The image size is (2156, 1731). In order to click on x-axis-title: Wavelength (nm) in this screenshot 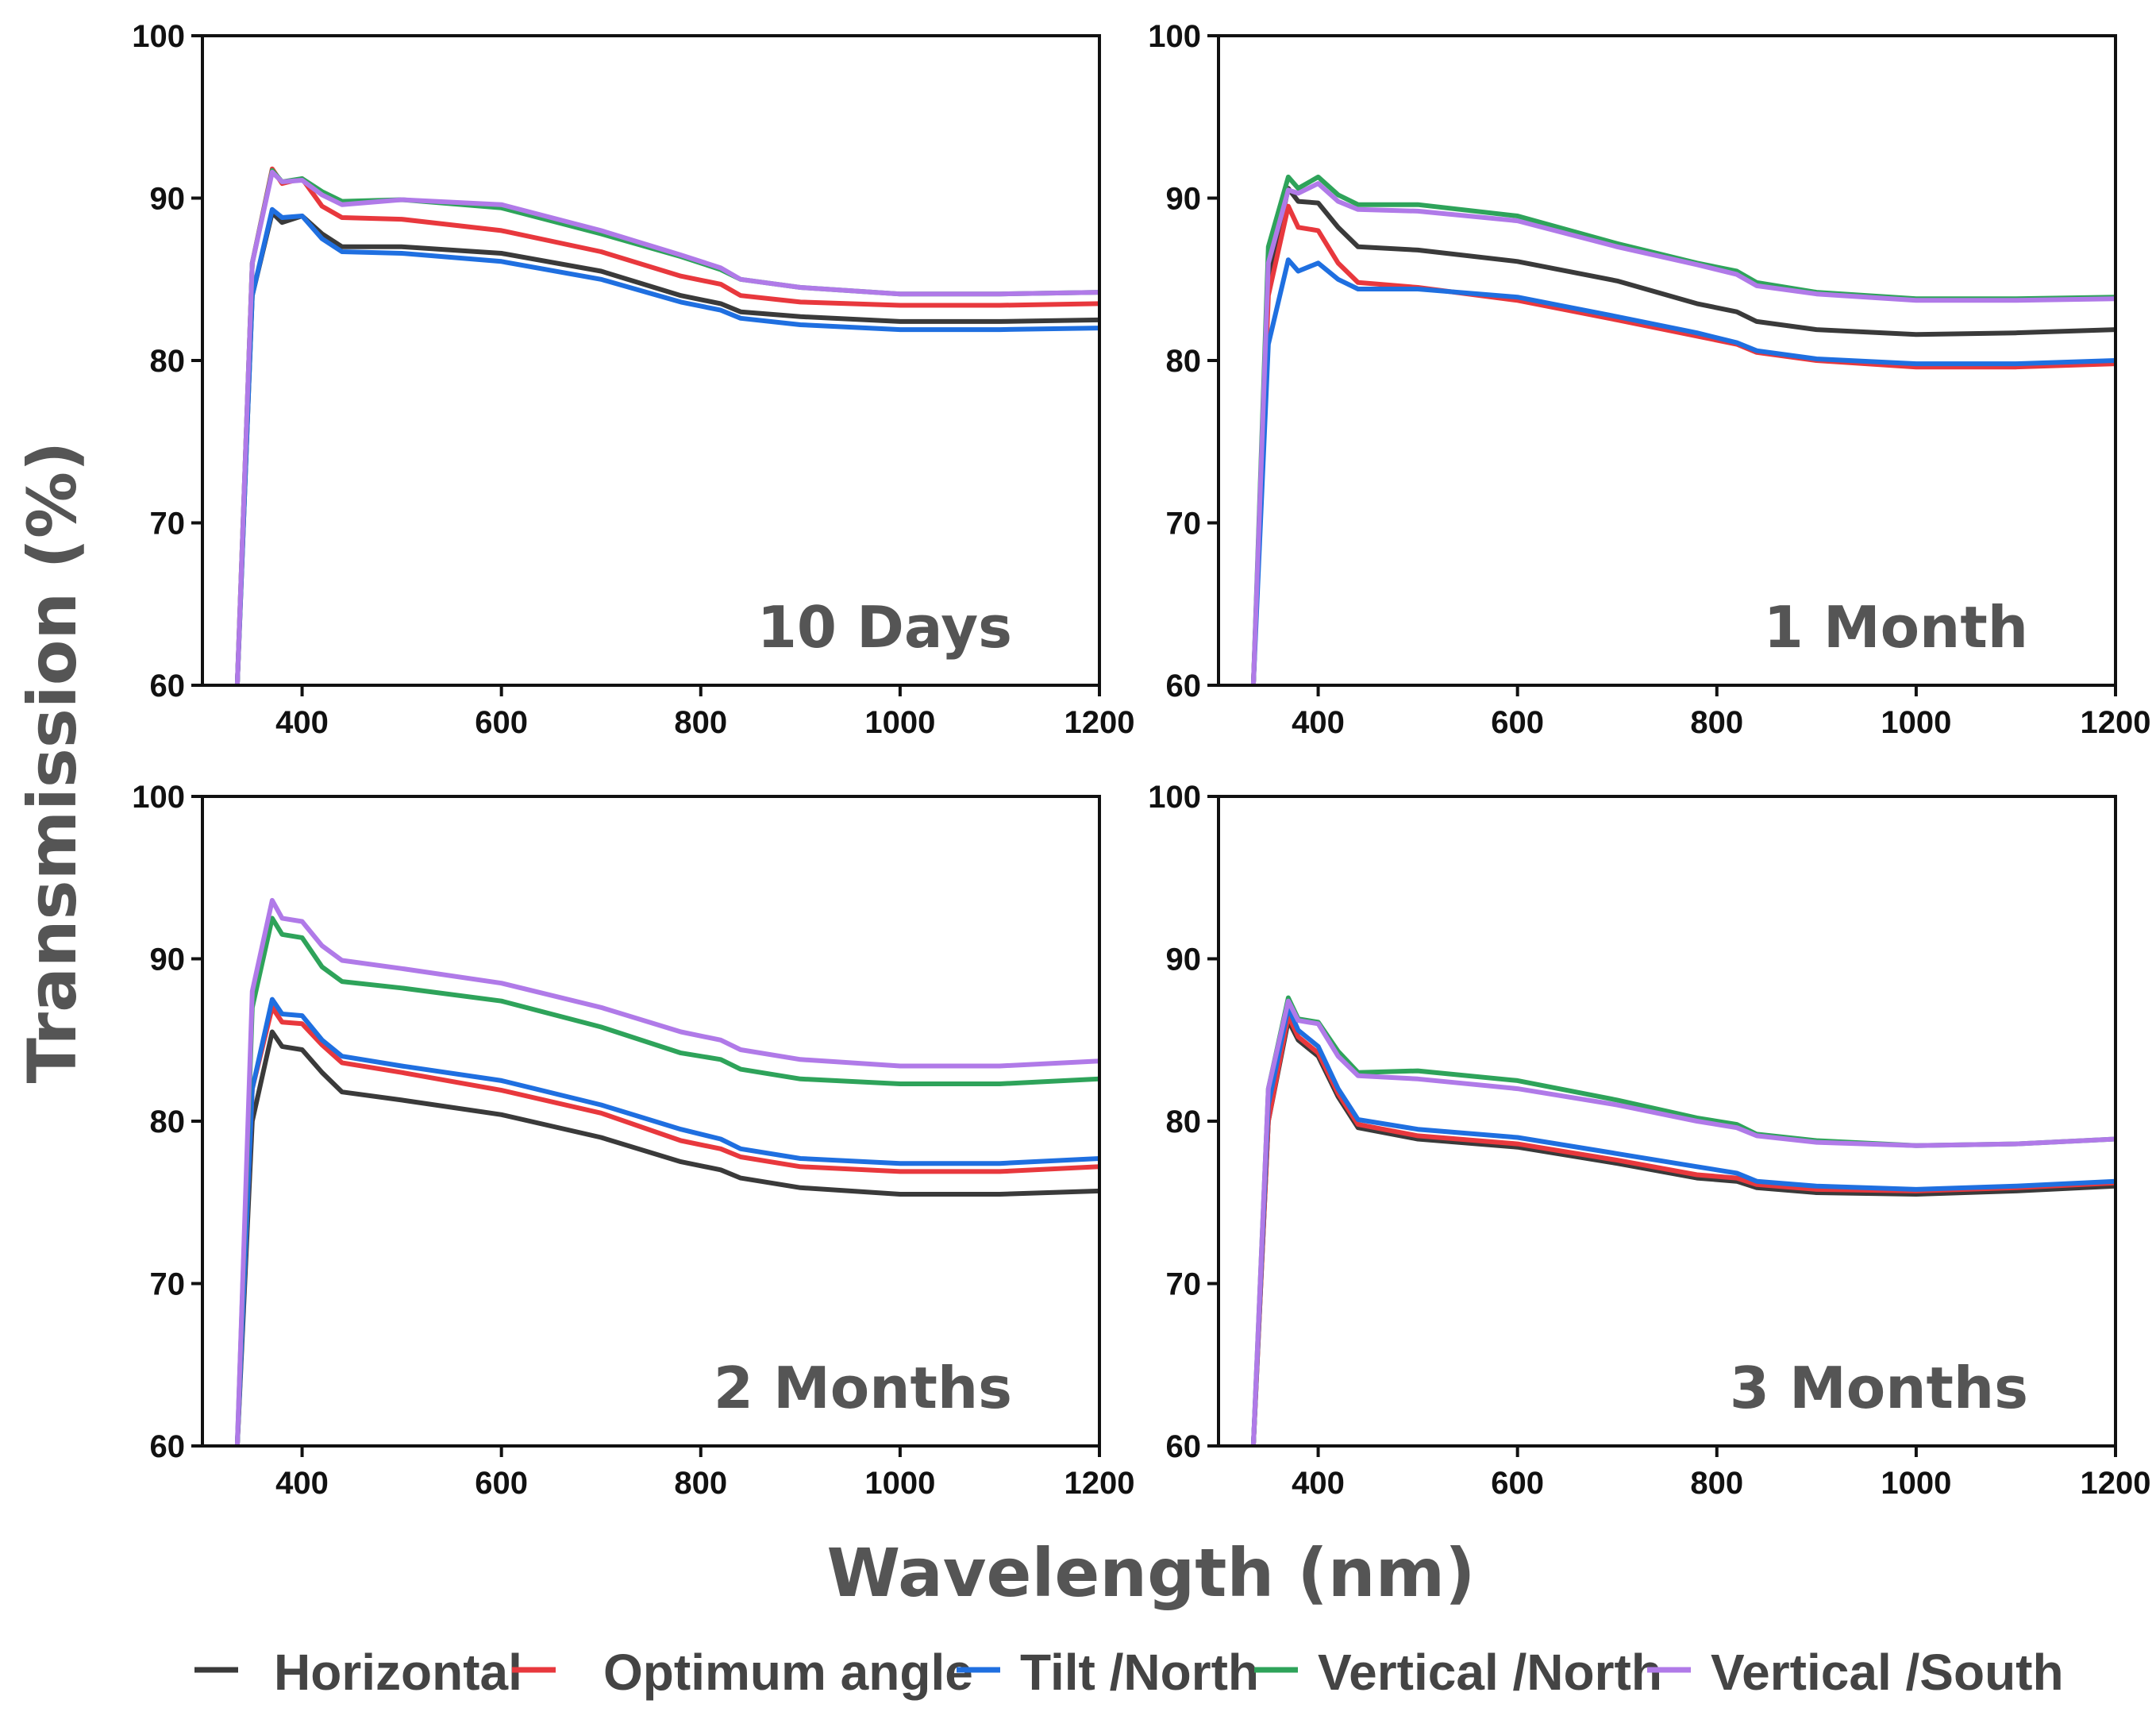, I will do `click(1150, 1573)`.